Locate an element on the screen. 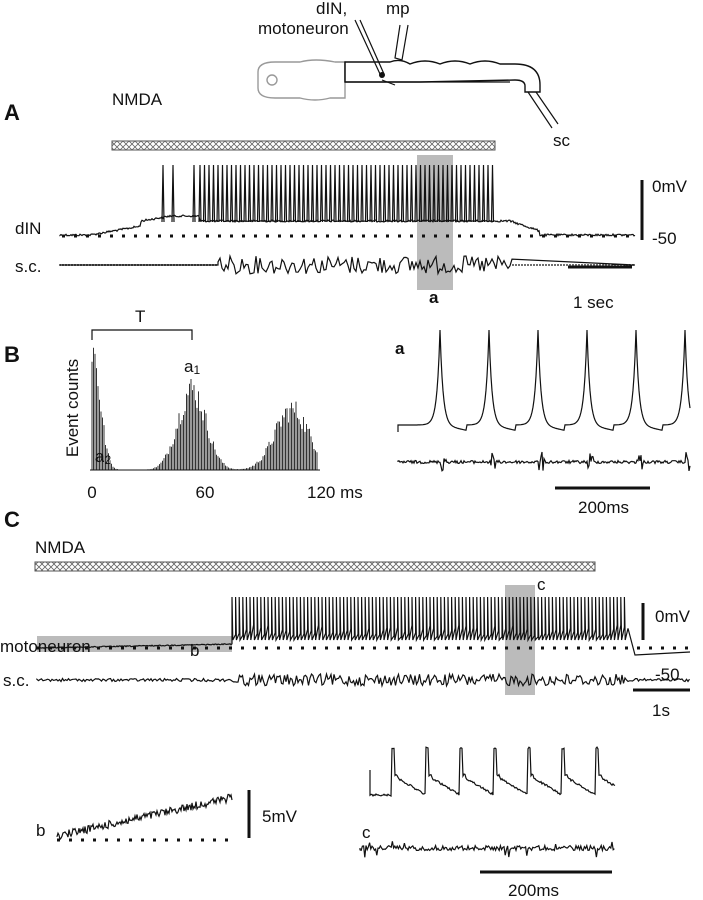 The image size is (703, 900). x-tick-label: 0 is located at coordinates (91, 492).